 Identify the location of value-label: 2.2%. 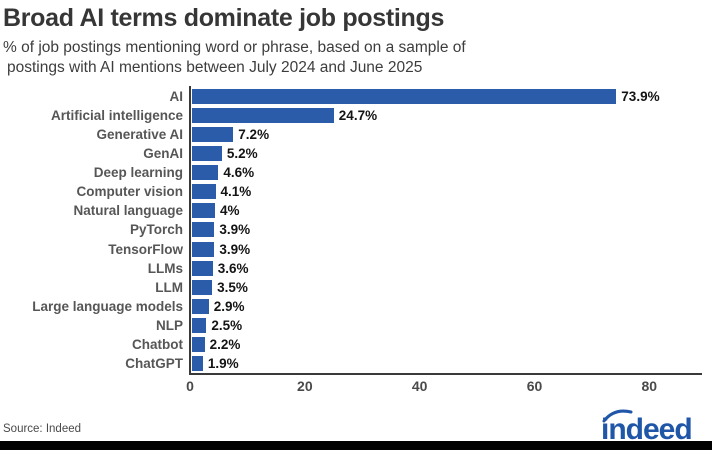
(225, 344).